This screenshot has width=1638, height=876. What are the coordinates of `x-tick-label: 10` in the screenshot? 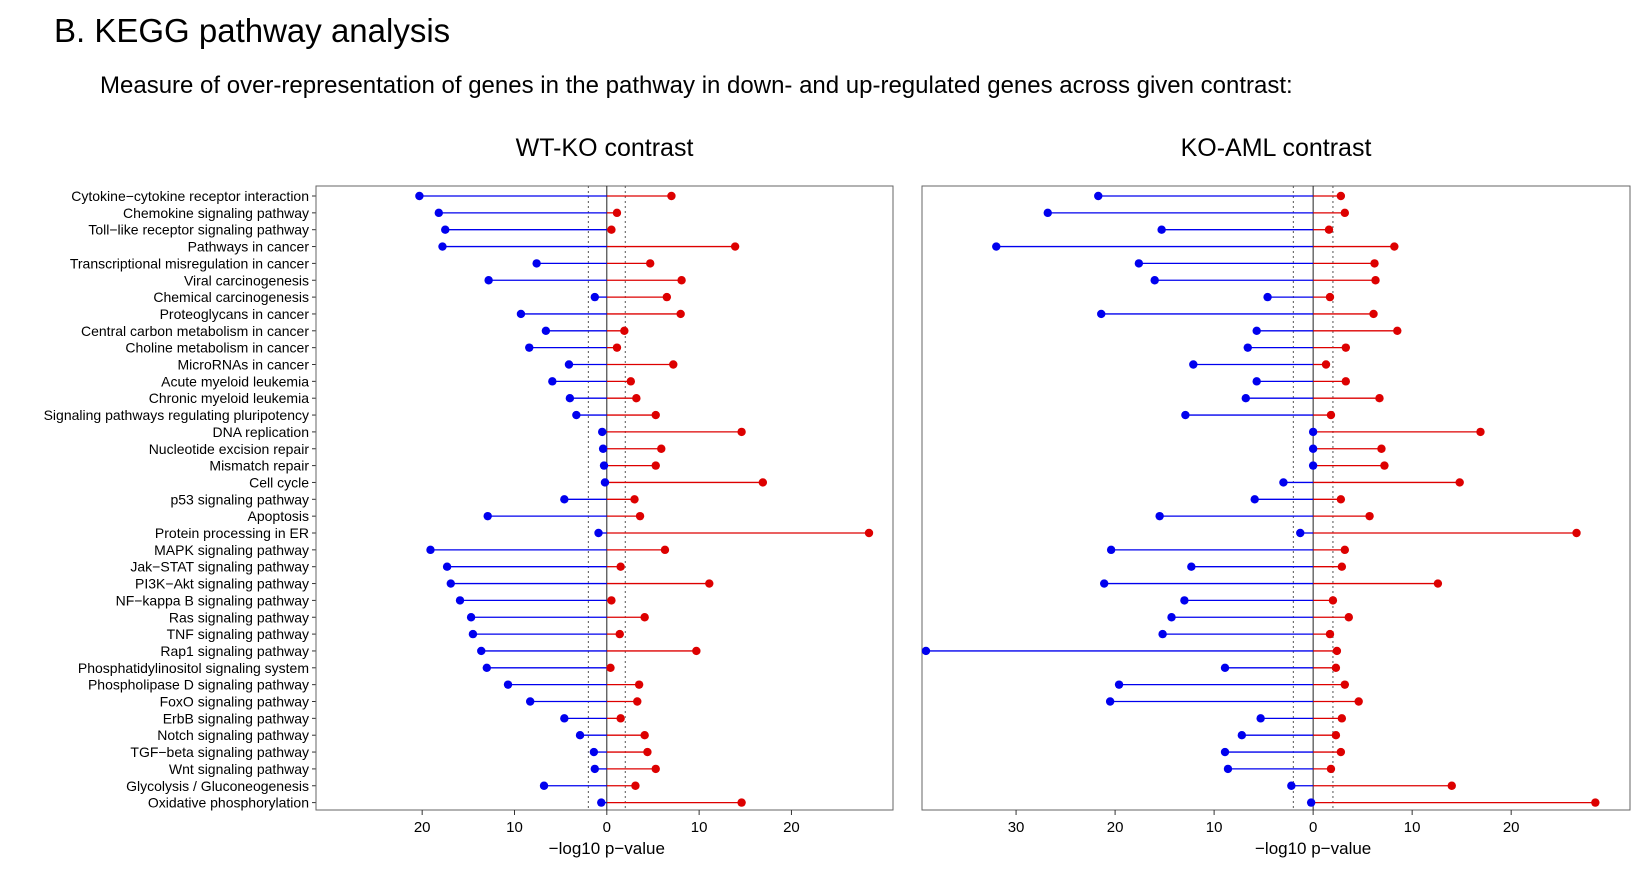 It's located at (1214, 827).